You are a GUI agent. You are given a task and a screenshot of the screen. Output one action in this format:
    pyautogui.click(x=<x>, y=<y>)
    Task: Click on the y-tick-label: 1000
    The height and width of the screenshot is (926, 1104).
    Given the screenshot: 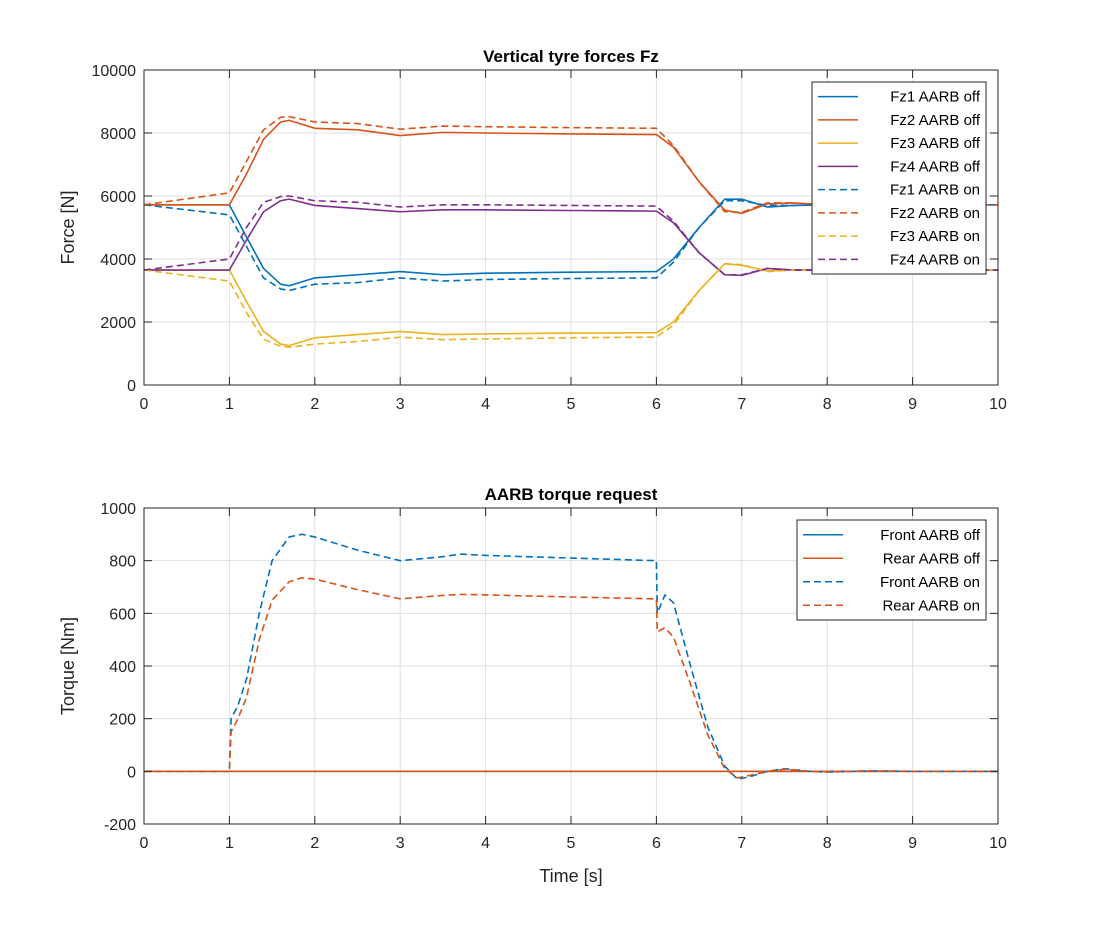 What is the action you would take?
    pyautogui.click(x=118, y=509)
    